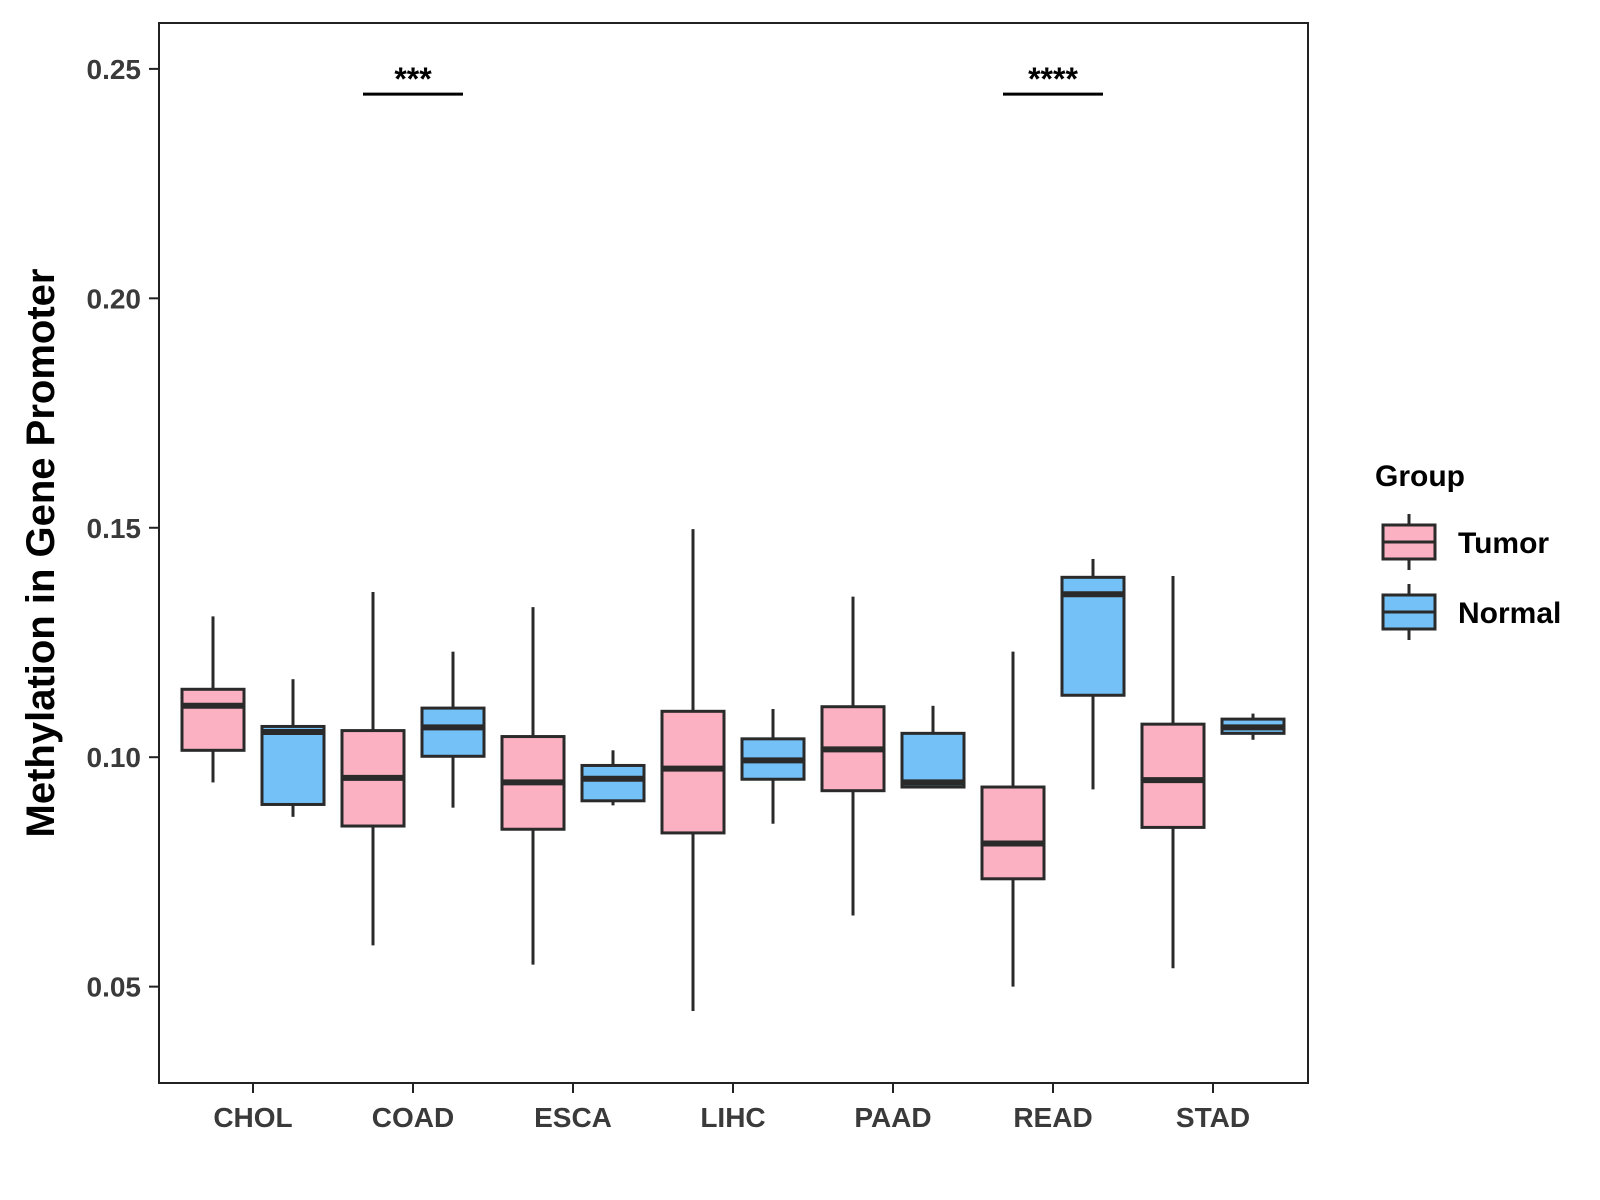  What do you see at coordinates (373, 769) in the screenshot?
I see `box-tumor-coad` at bounding box center [373, 769].